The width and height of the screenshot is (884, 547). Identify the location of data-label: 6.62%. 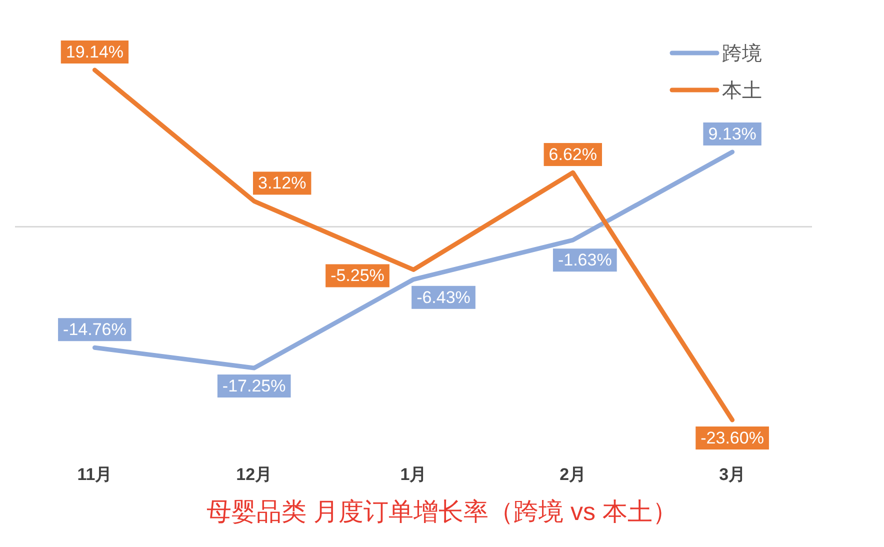
(572, 154).